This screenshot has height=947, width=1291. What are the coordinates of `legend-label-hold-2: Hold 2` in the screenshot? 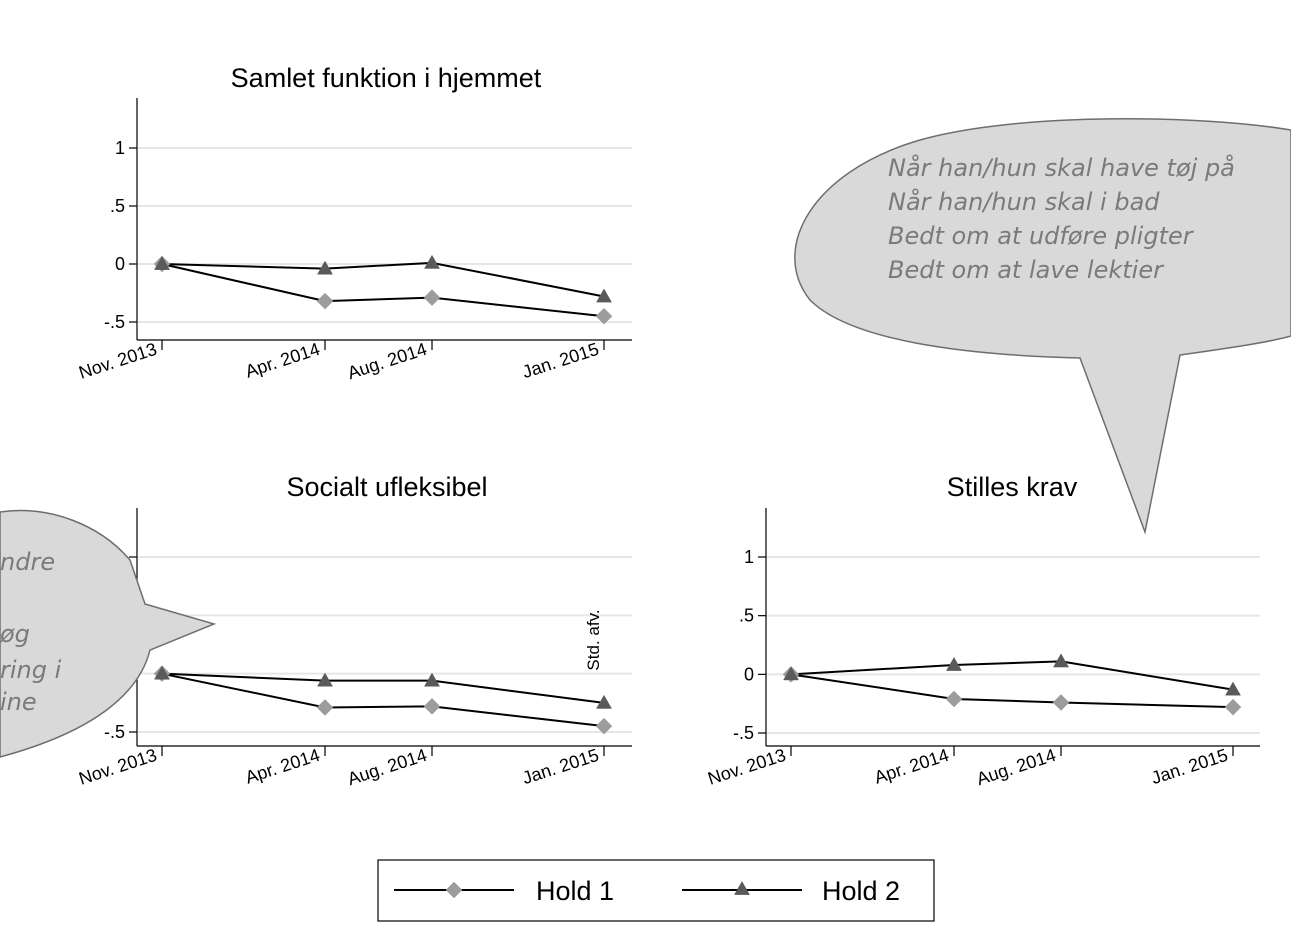 It's located at (861, 891).